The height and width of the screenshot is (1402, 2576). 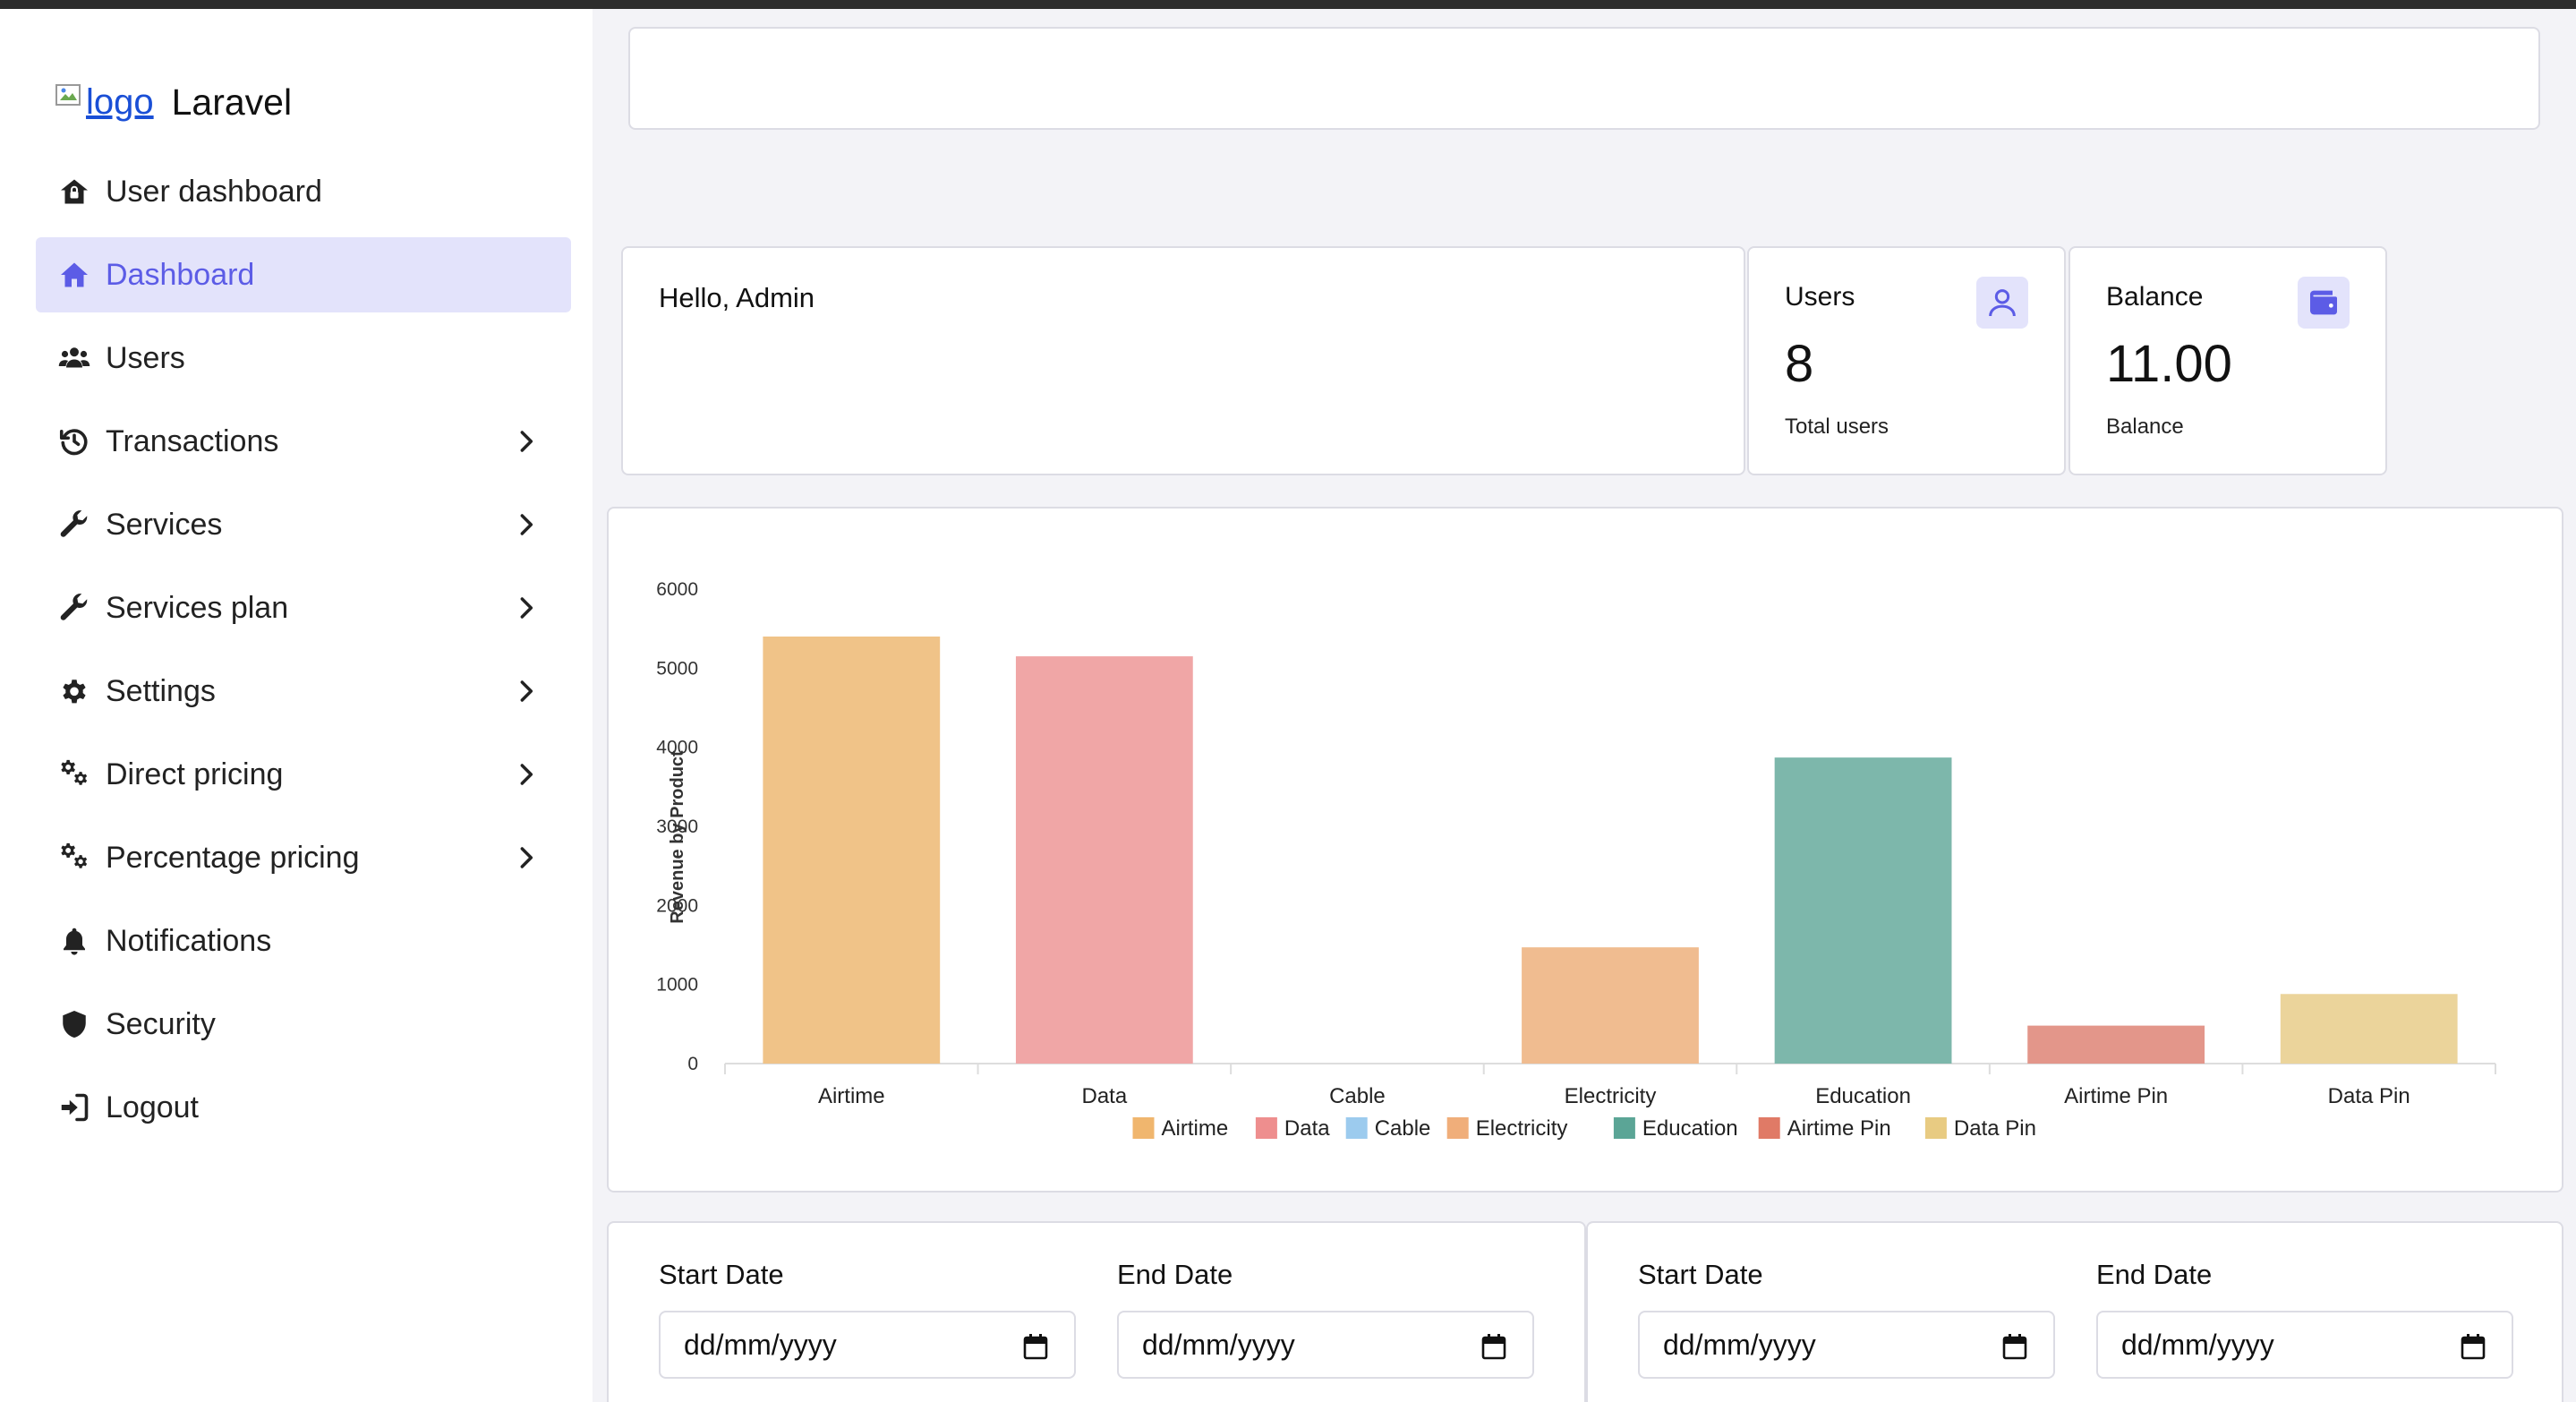 What do you see at coordinates (1906, 360) in the screenshot?
I see `users-stat-card: Users 8 Total users` at bounding box center [1906, 360].